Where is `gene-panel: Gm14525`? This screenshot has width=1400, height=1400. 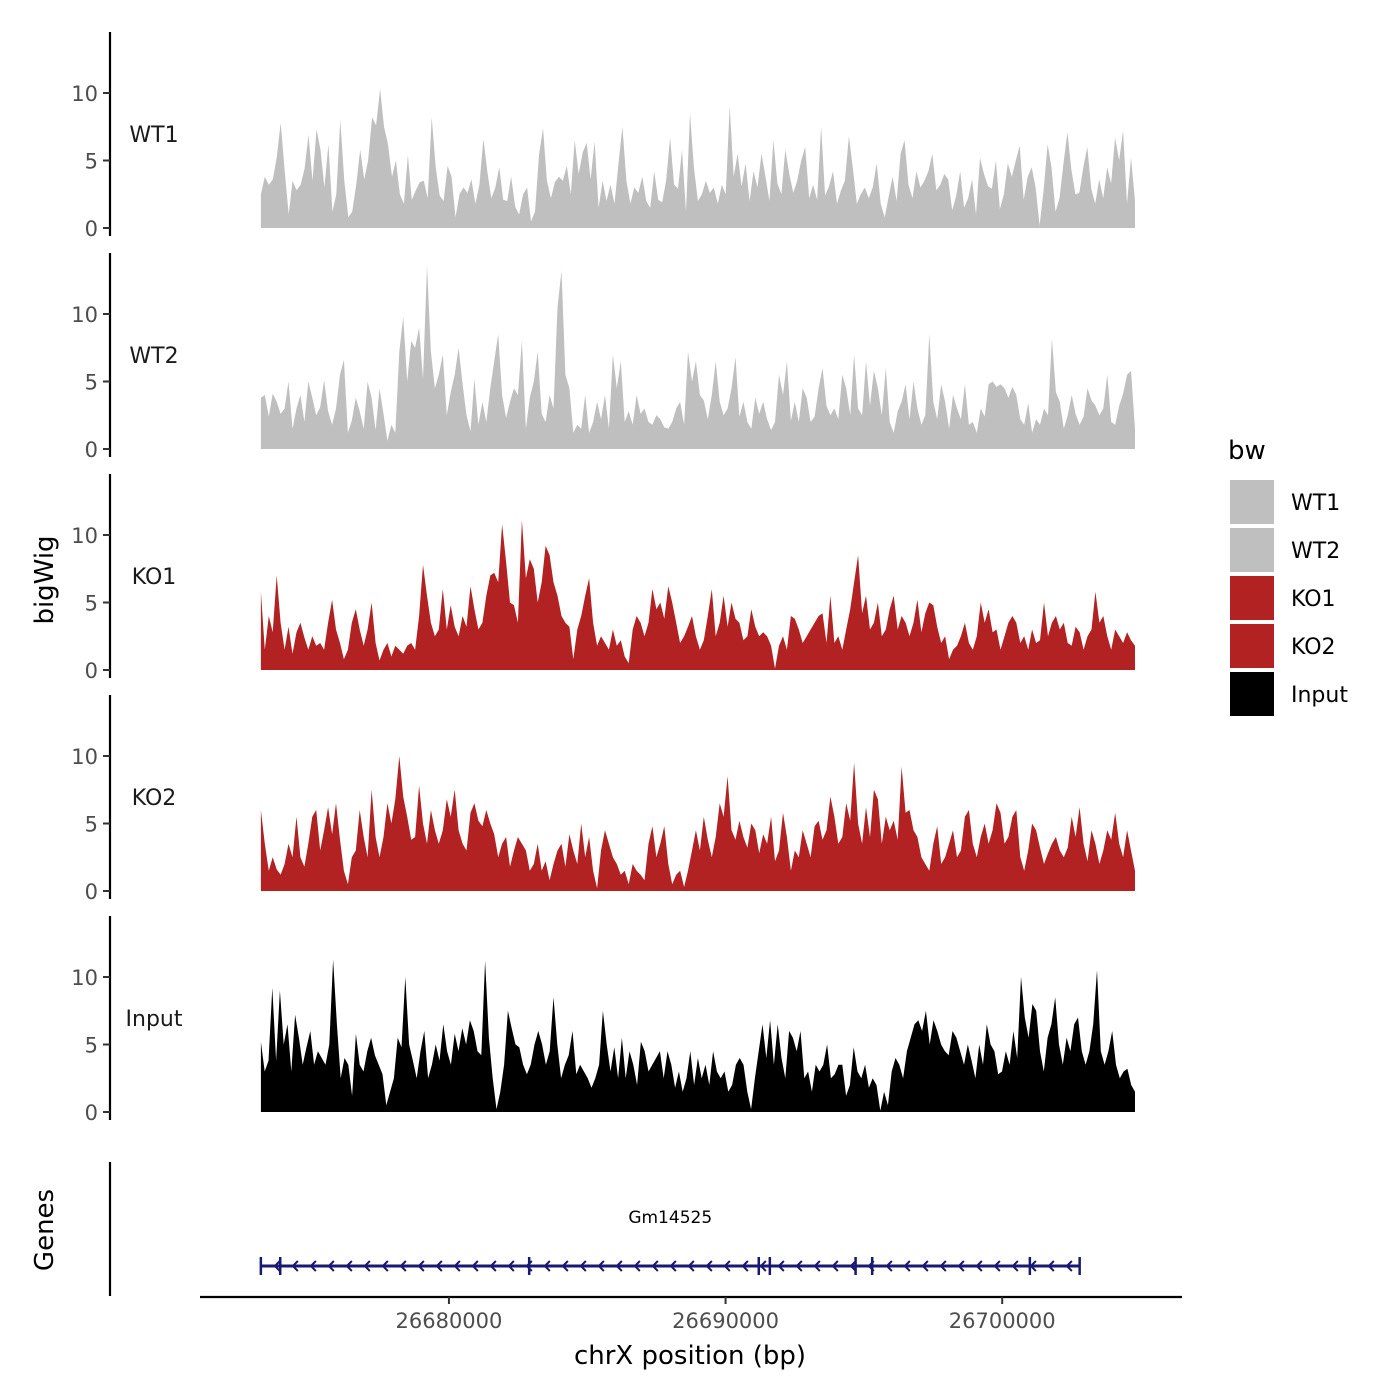 gene-panel: Gm14525 is located at coordinates (594, 1229).